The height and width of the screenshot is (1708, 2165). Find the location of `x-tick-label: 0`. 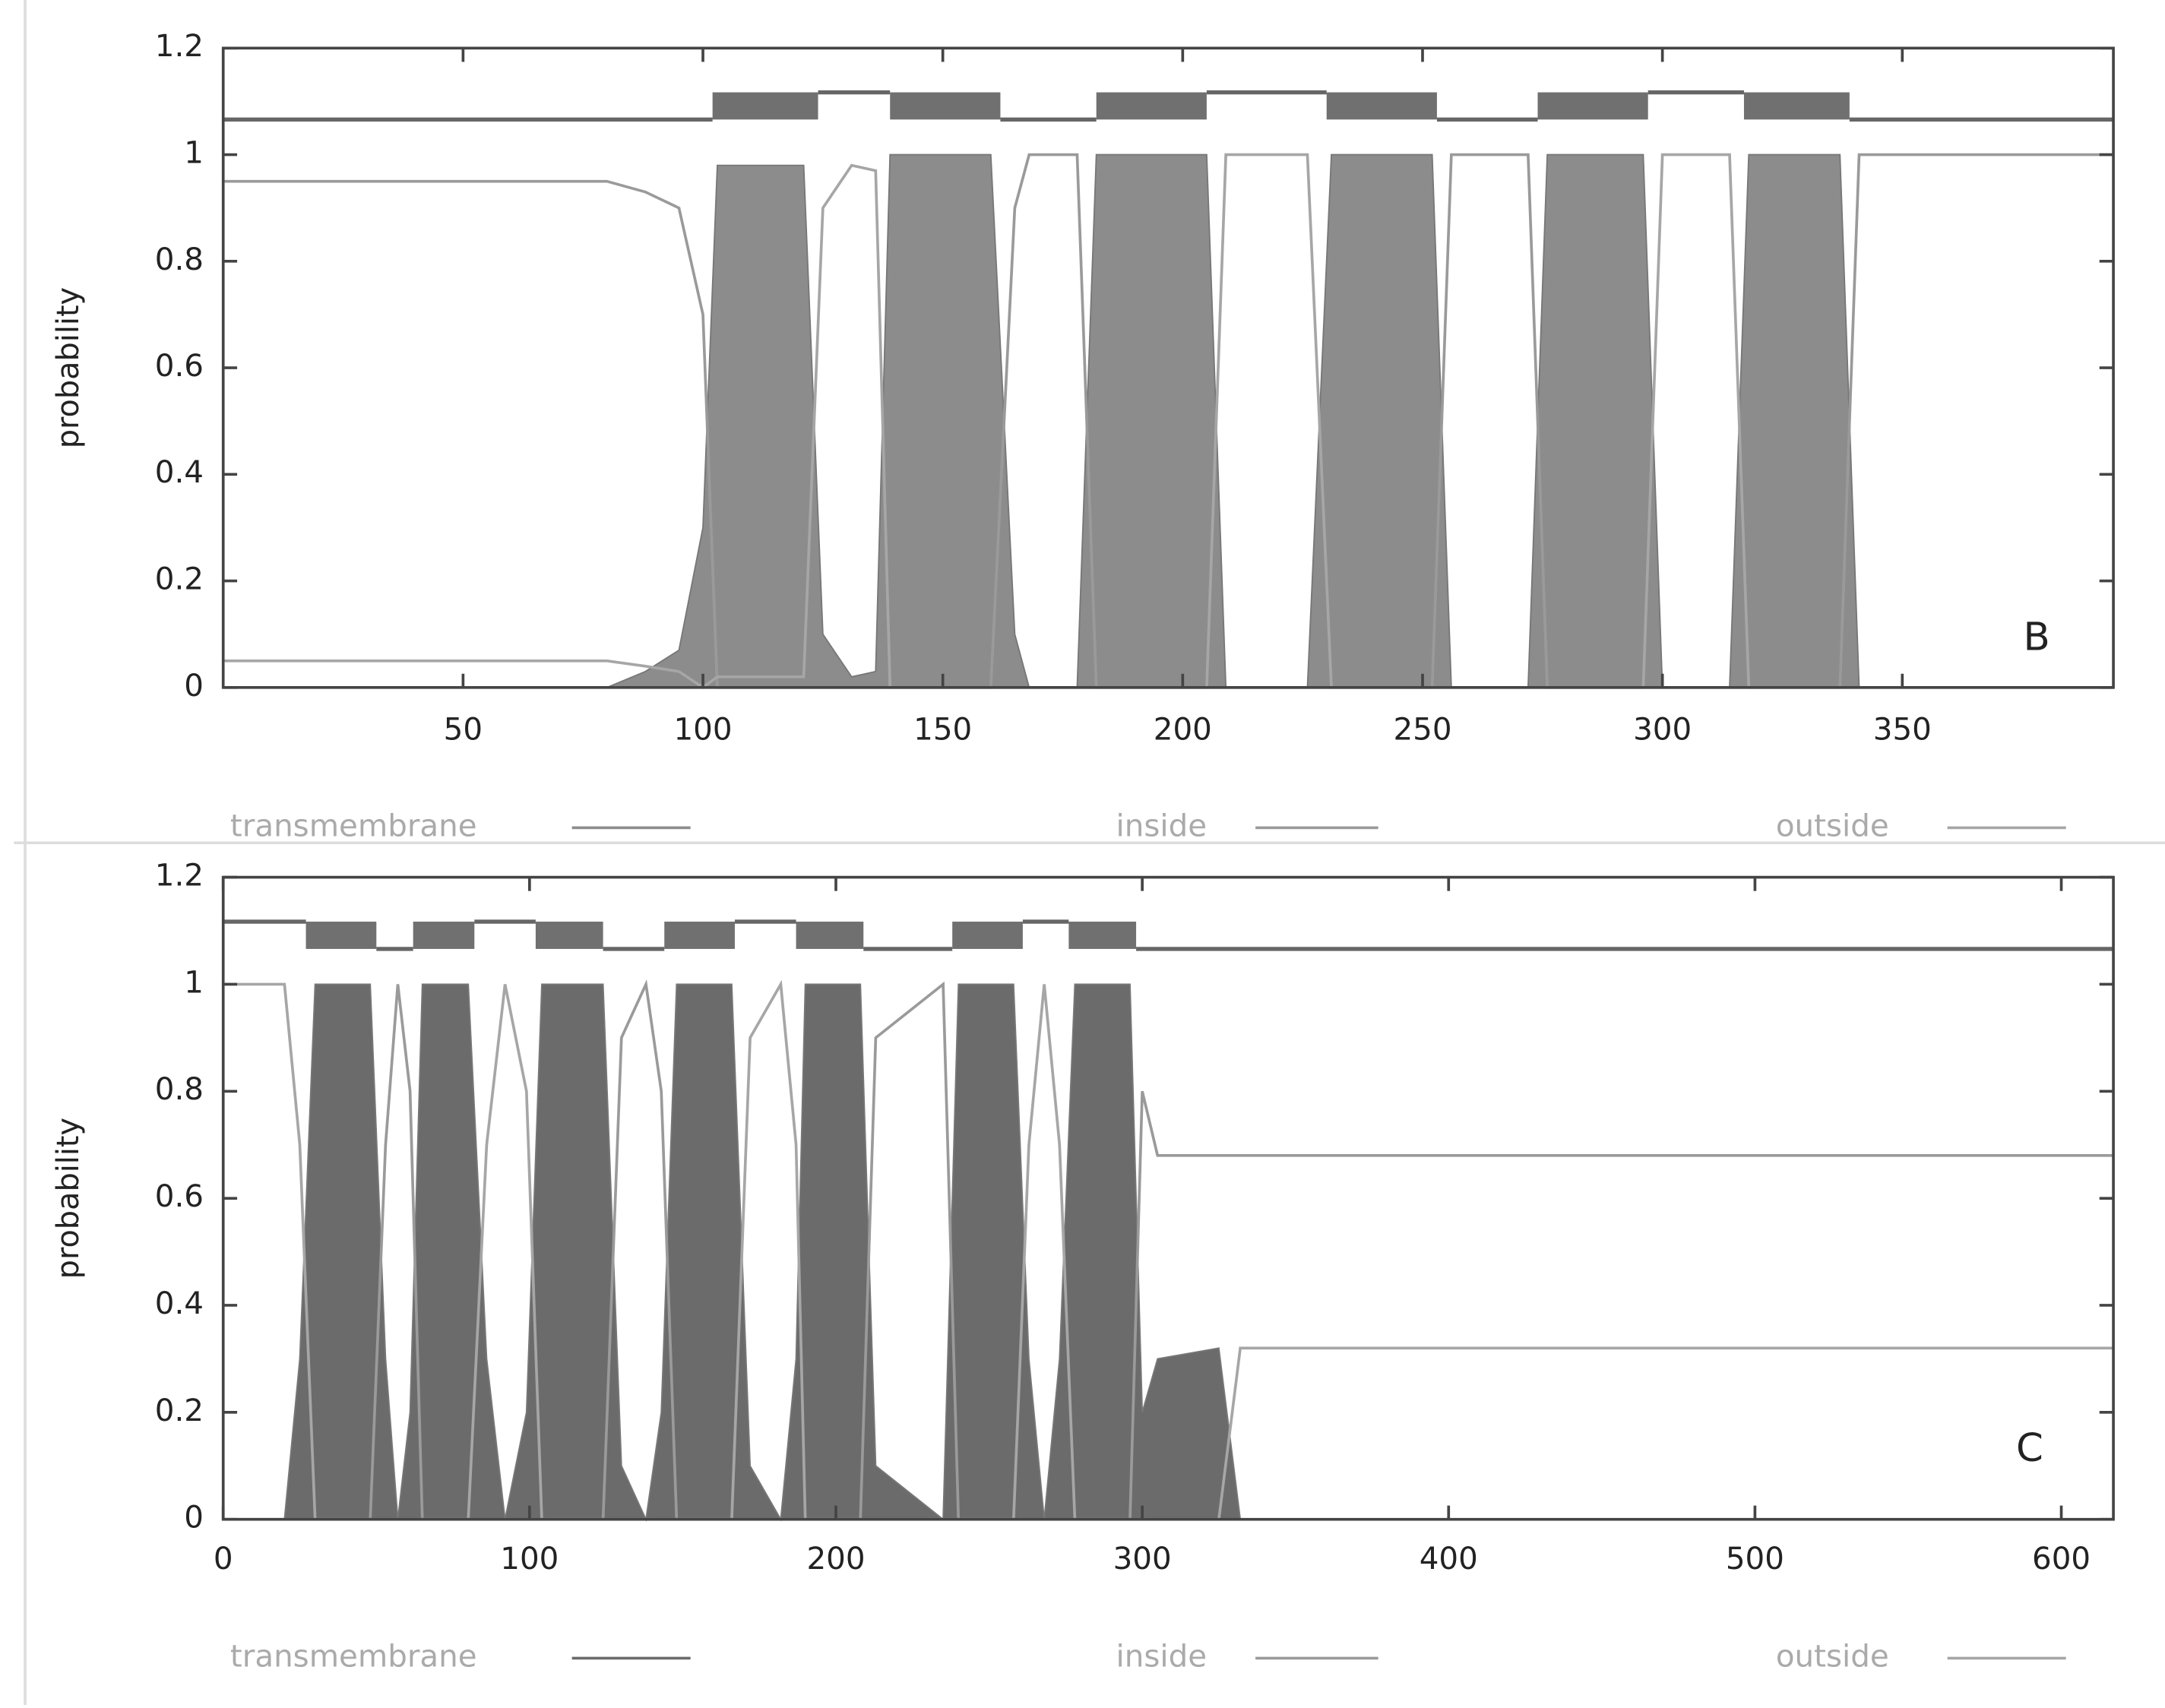

x-tick-label: 0 is located at coordinates (223, 1559).